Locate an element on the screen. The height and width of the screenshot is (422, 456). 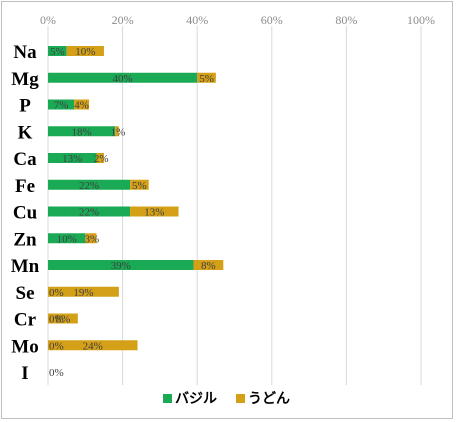
data-label: 19% is located at coordinates (83, 293).